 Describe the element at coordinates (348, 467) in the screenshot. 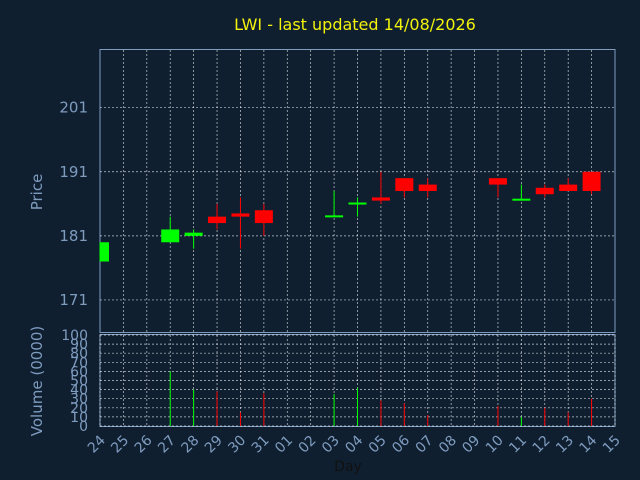

I see `x-axis-label: Day` at that location.